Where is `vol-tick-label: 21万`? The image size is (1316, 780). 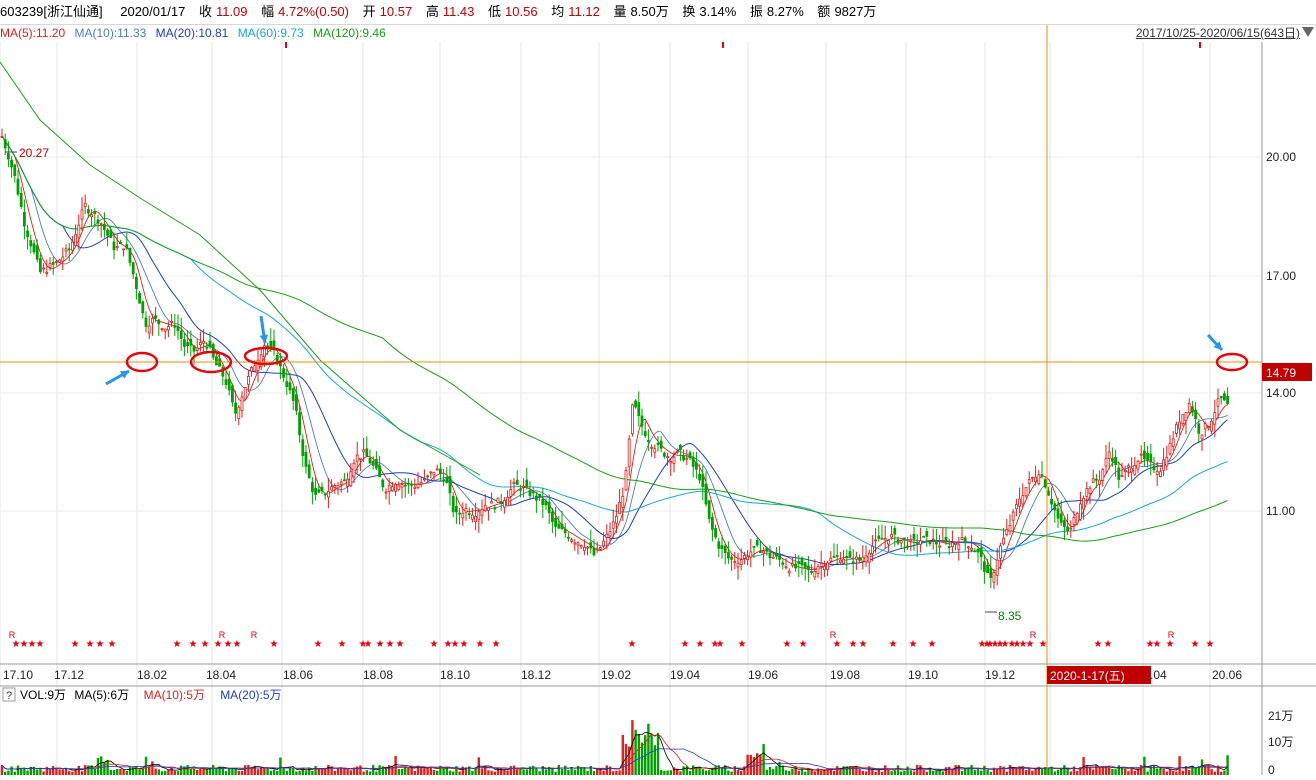 vol-tick-label: 21万 is located at coordinates (1280, 716).